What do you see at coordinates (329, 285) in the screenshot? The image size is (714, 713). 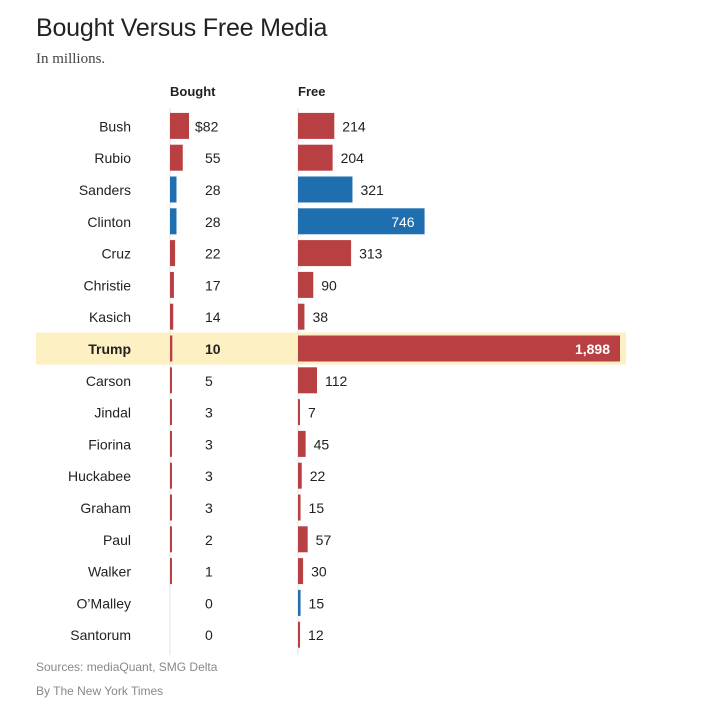 I see `free-value-label: 90` at bounding box center [329, 285].